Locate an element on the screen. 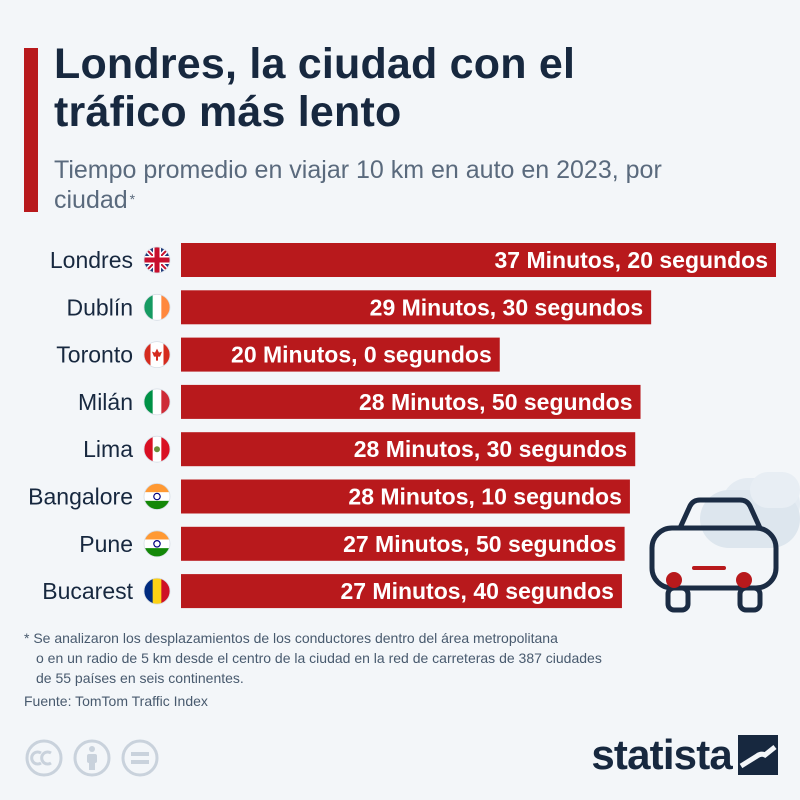 Image resolution: width=800 pixels, height=800 pixels. category-label: Lima is located at coordinates (108, 449).